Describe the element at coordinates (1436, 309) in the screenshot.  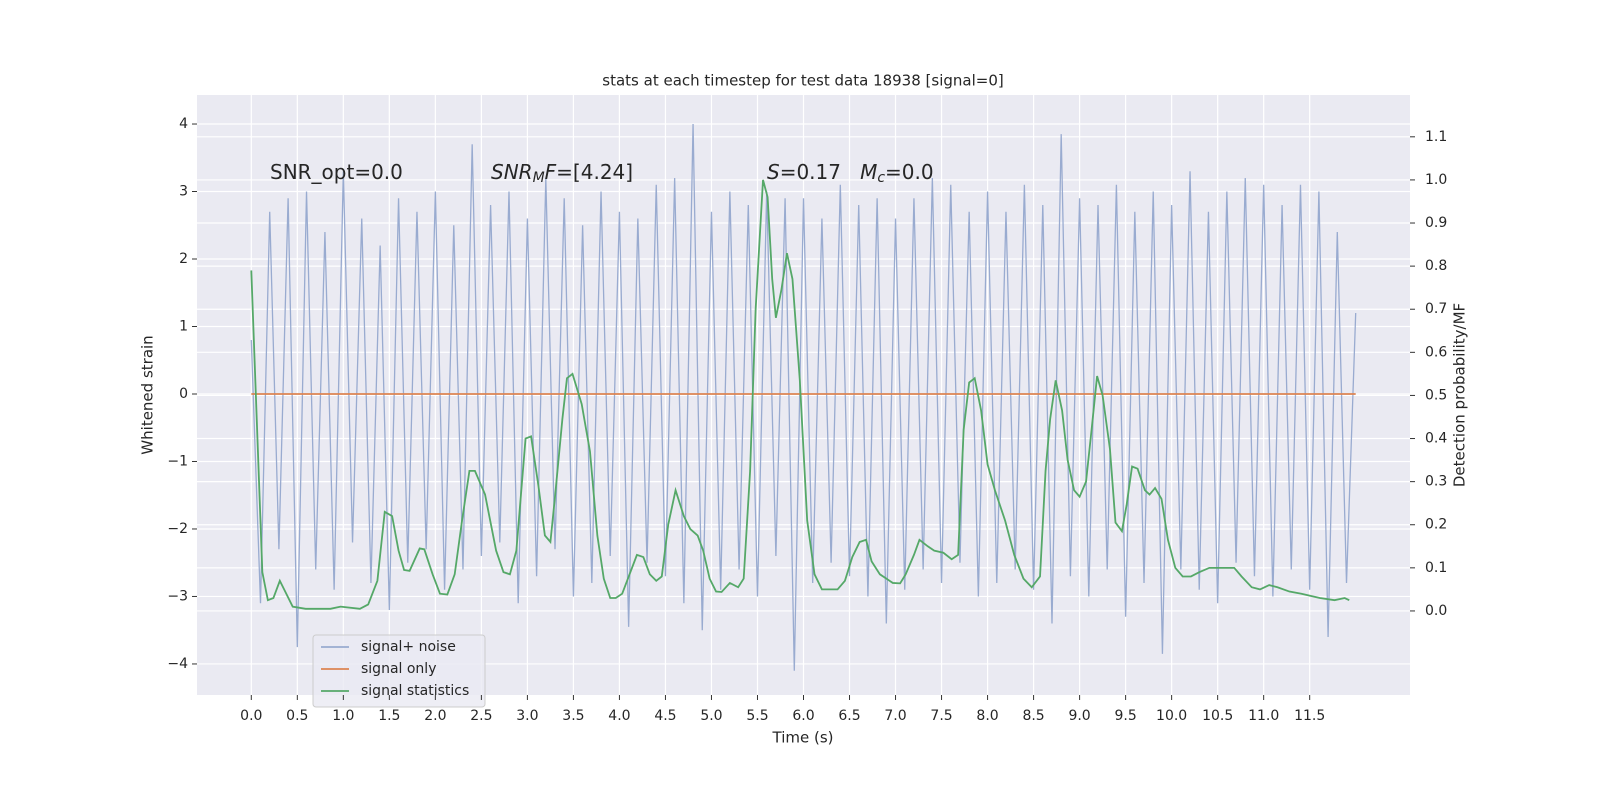
I see `y2-tick-label: 0.7` at that location.